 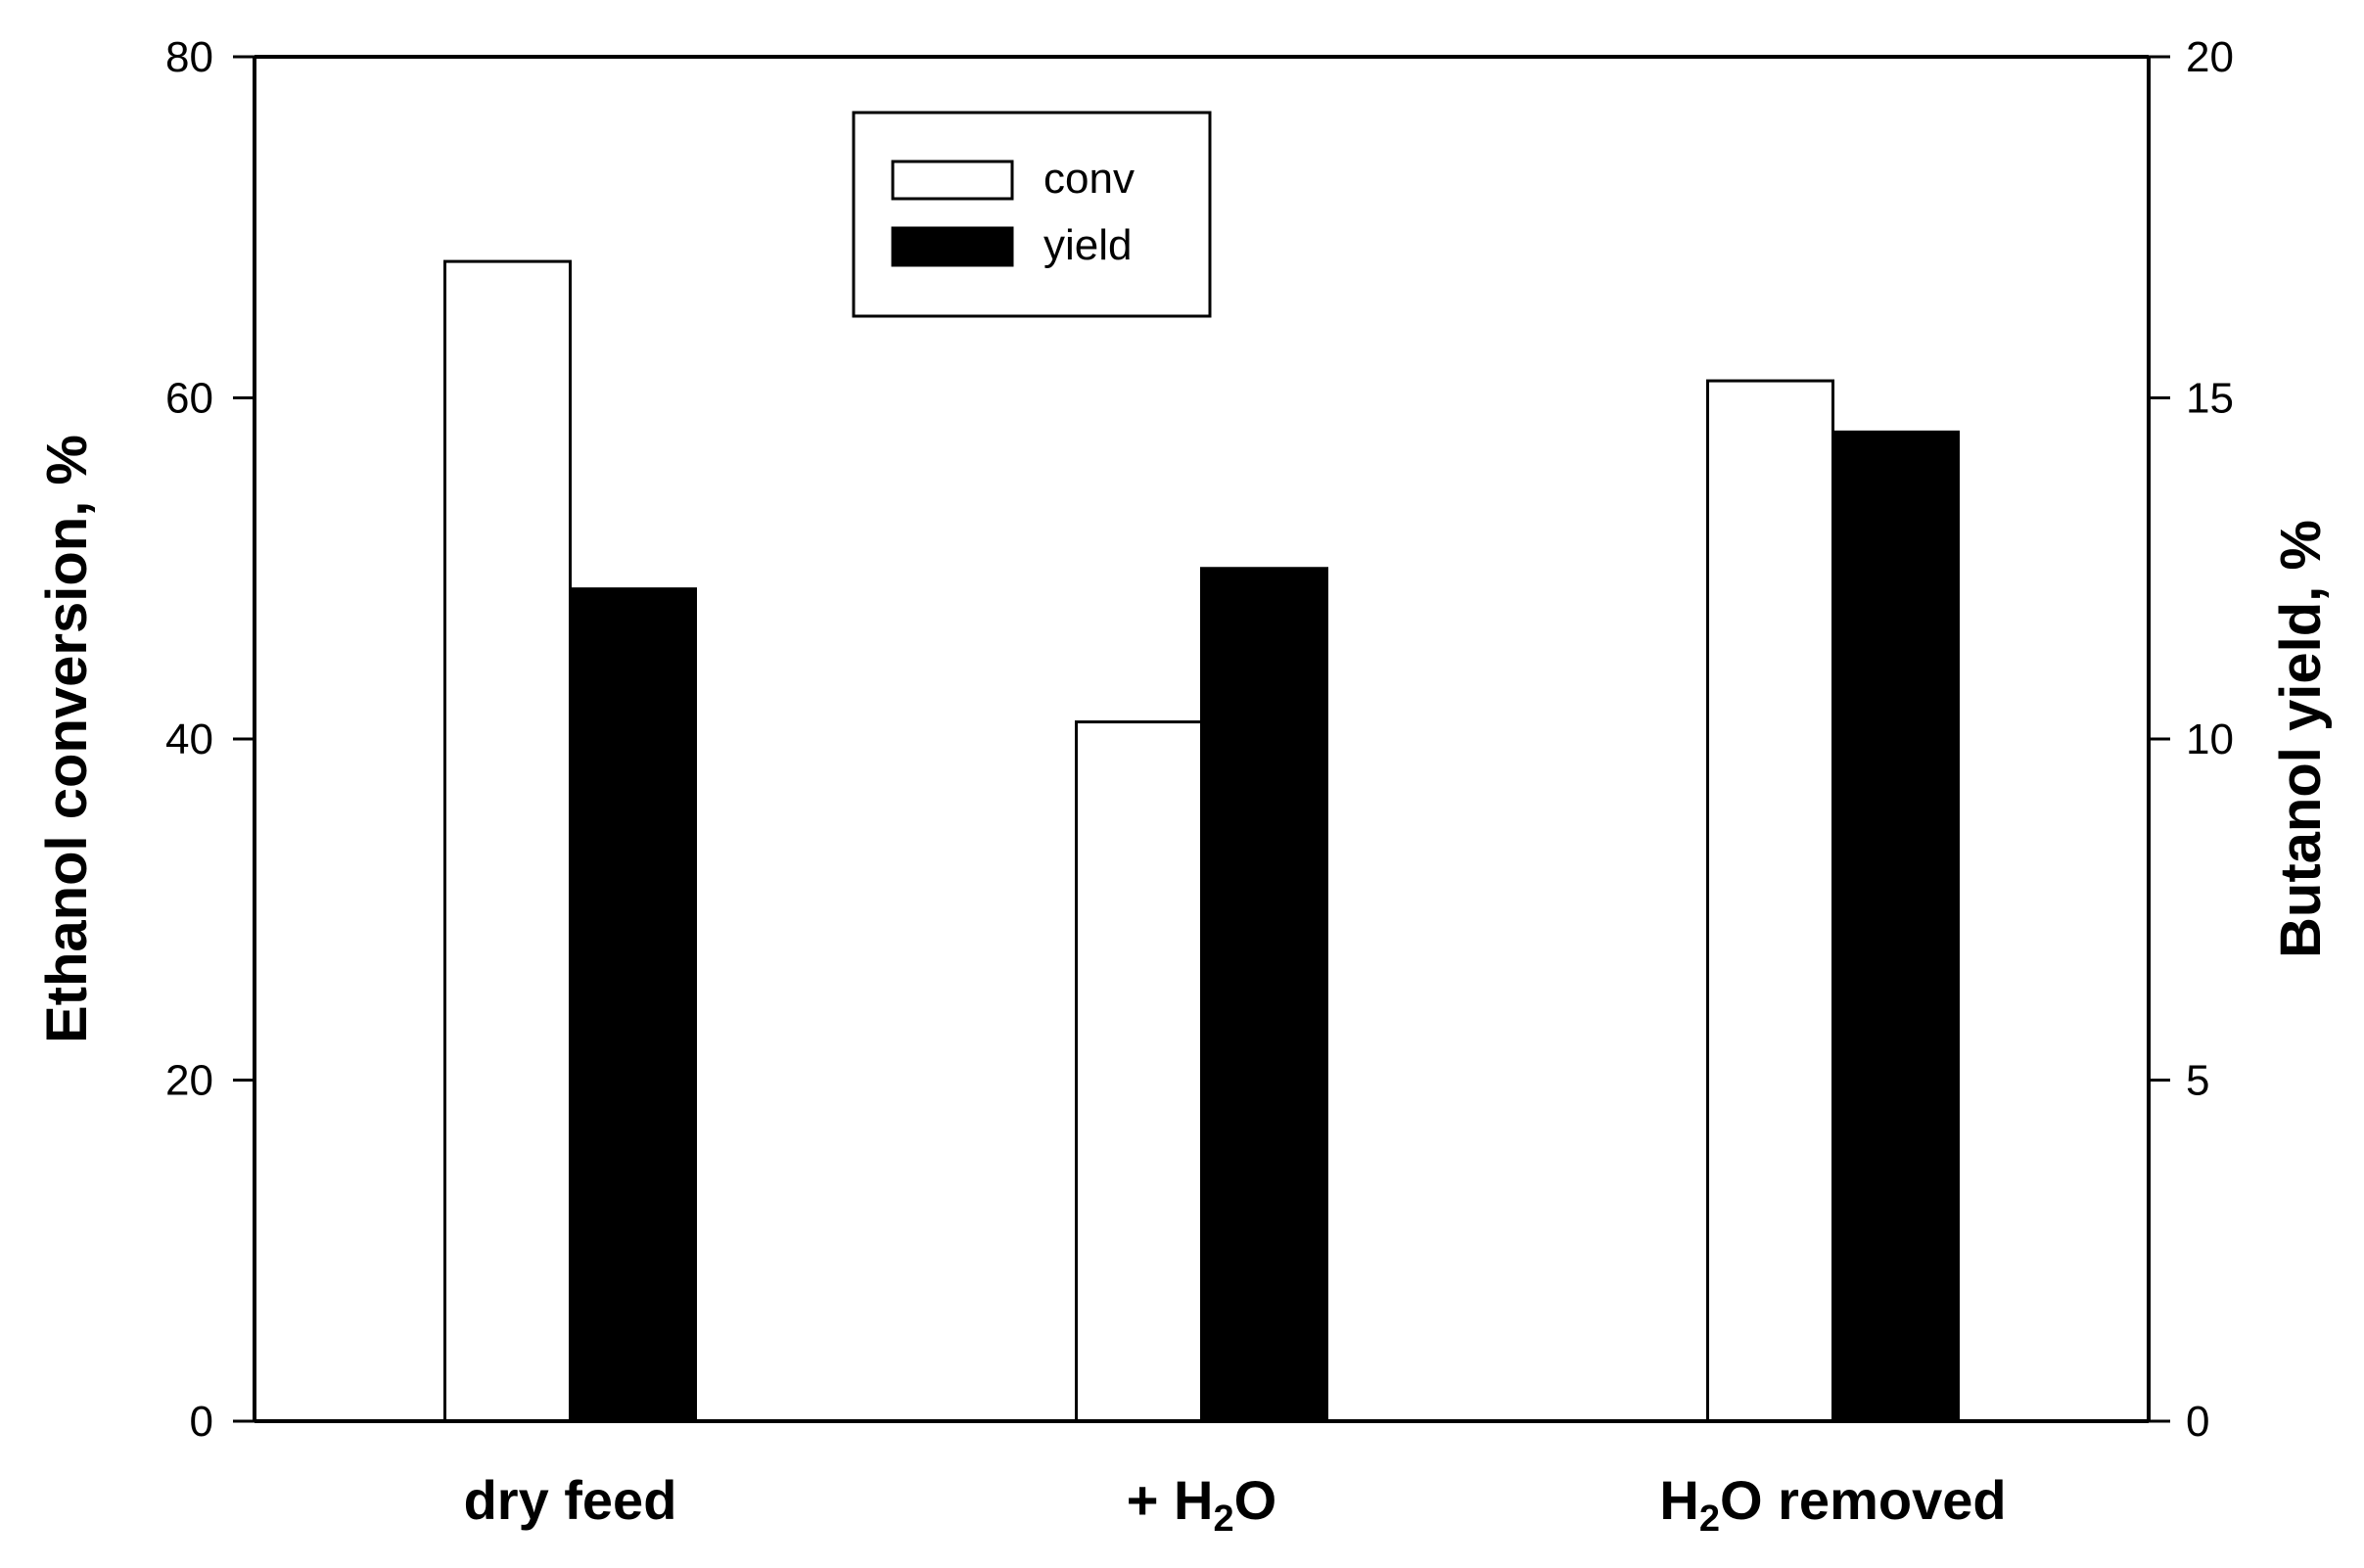 What do you see at coordinates (2210, 399) in the screenshot?
I see `right-tick-label-4: 15` at bounding box center [2210, 399].